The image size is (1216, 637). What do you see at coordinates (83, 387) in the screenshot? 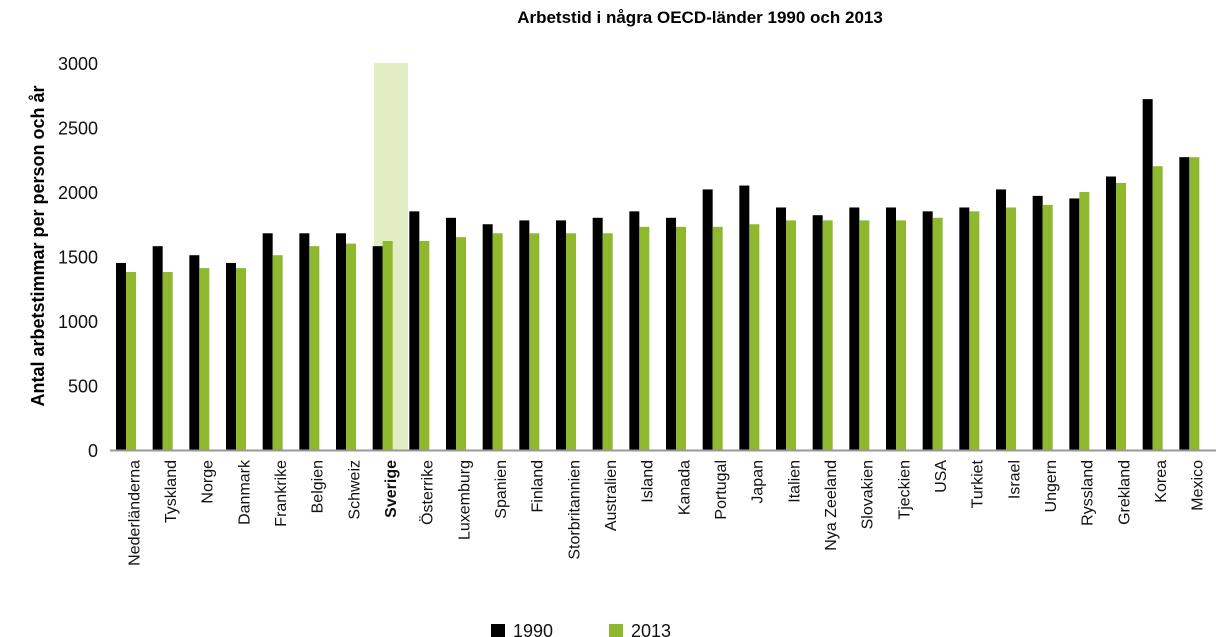
I see `y-tick-label: 500` at bounding box center [83, 387].